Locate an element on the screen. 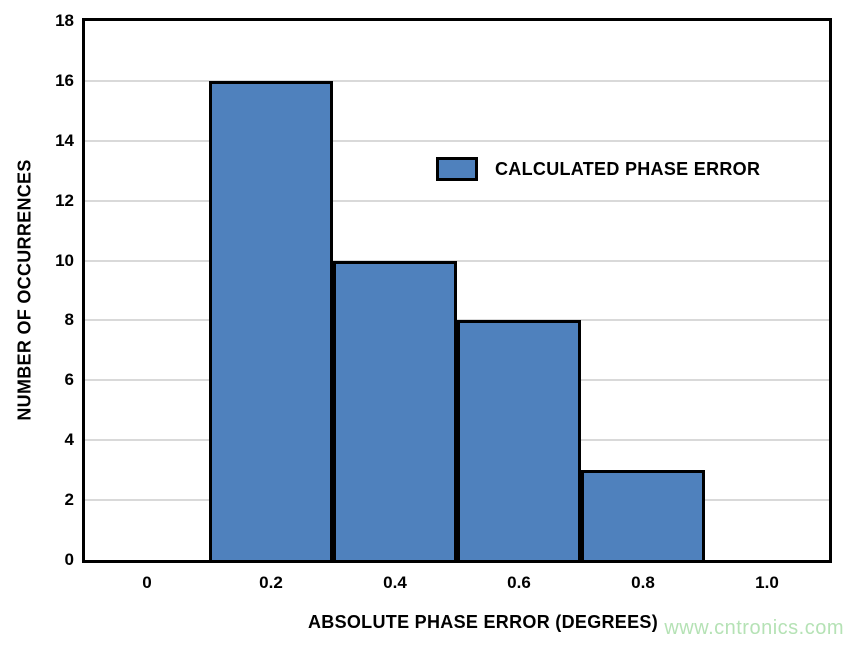  x-axis-title: ABSOLUTE PHASE ERROR (DEGREES) is located at coordinates (483, 622).